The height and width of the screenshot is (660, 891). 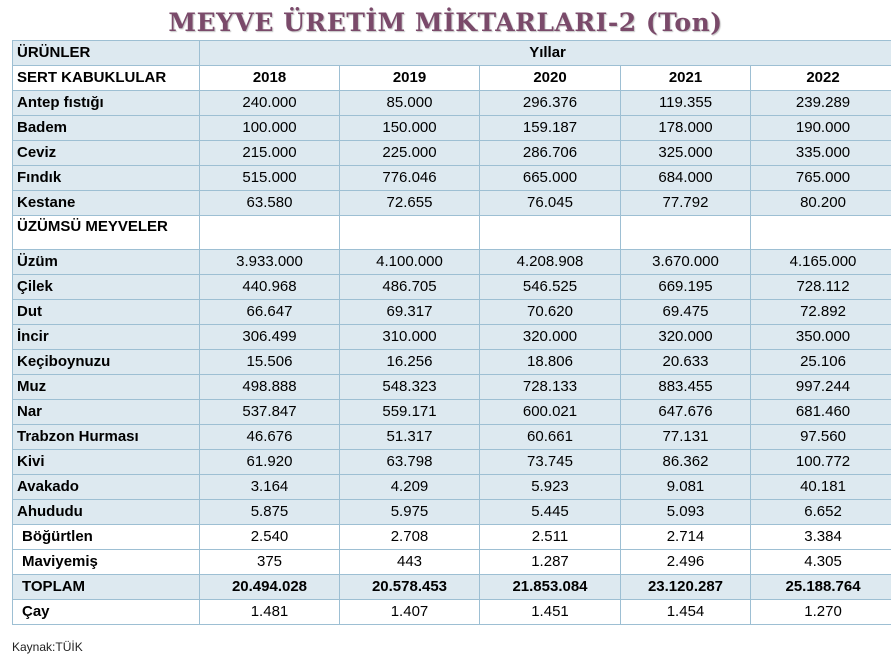 What do you see at coordinates (685, 153) in the screenshot?
I see `value-cell: 325.000` at bounding box center [685, 153].